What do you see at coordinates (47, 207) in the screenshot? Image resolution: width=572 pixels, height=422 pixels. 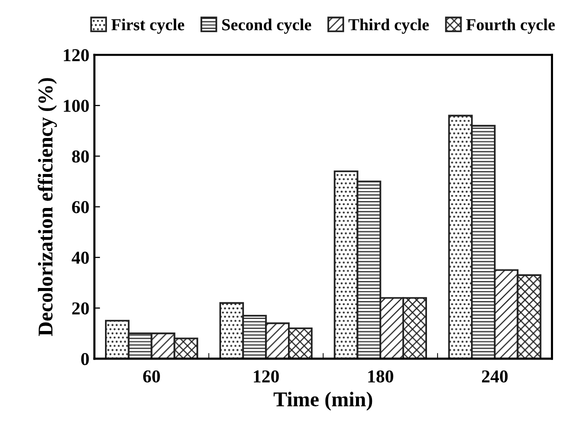 I see `y-axis-title: Decolorization efficiency (%)` at bounding box center [47, 207].